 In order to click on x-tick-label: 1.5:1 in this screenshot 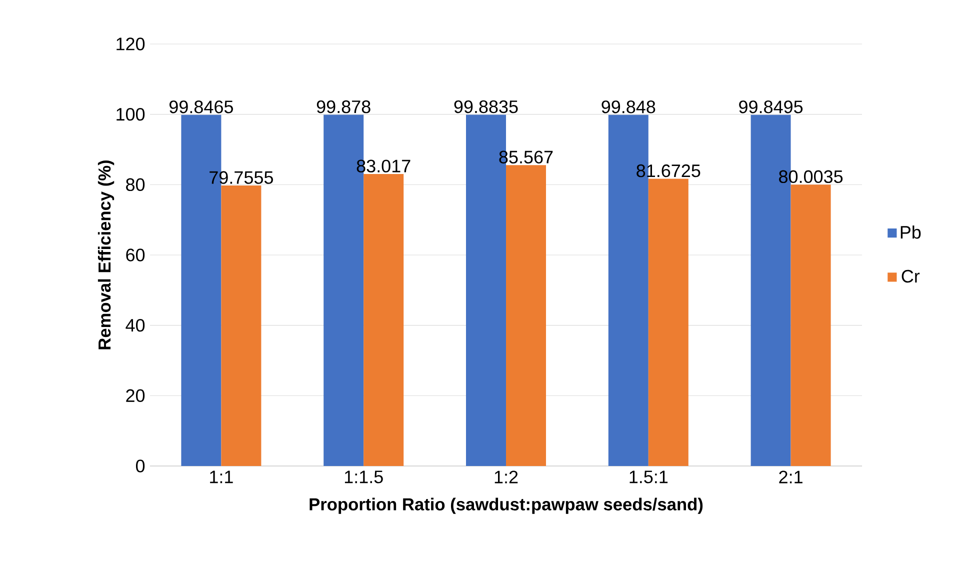, I will do `click(649, 477)`.